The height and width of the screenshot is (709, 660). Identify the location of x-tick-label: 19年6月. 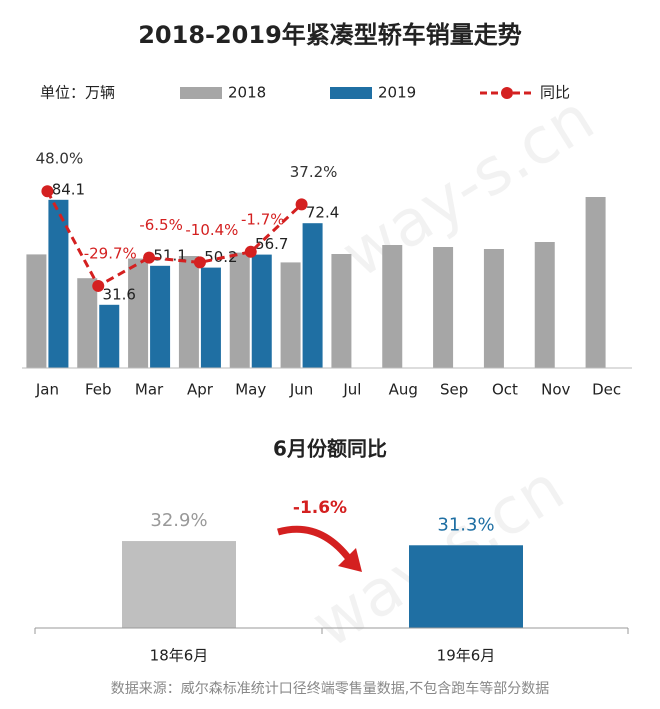
(466, 656).